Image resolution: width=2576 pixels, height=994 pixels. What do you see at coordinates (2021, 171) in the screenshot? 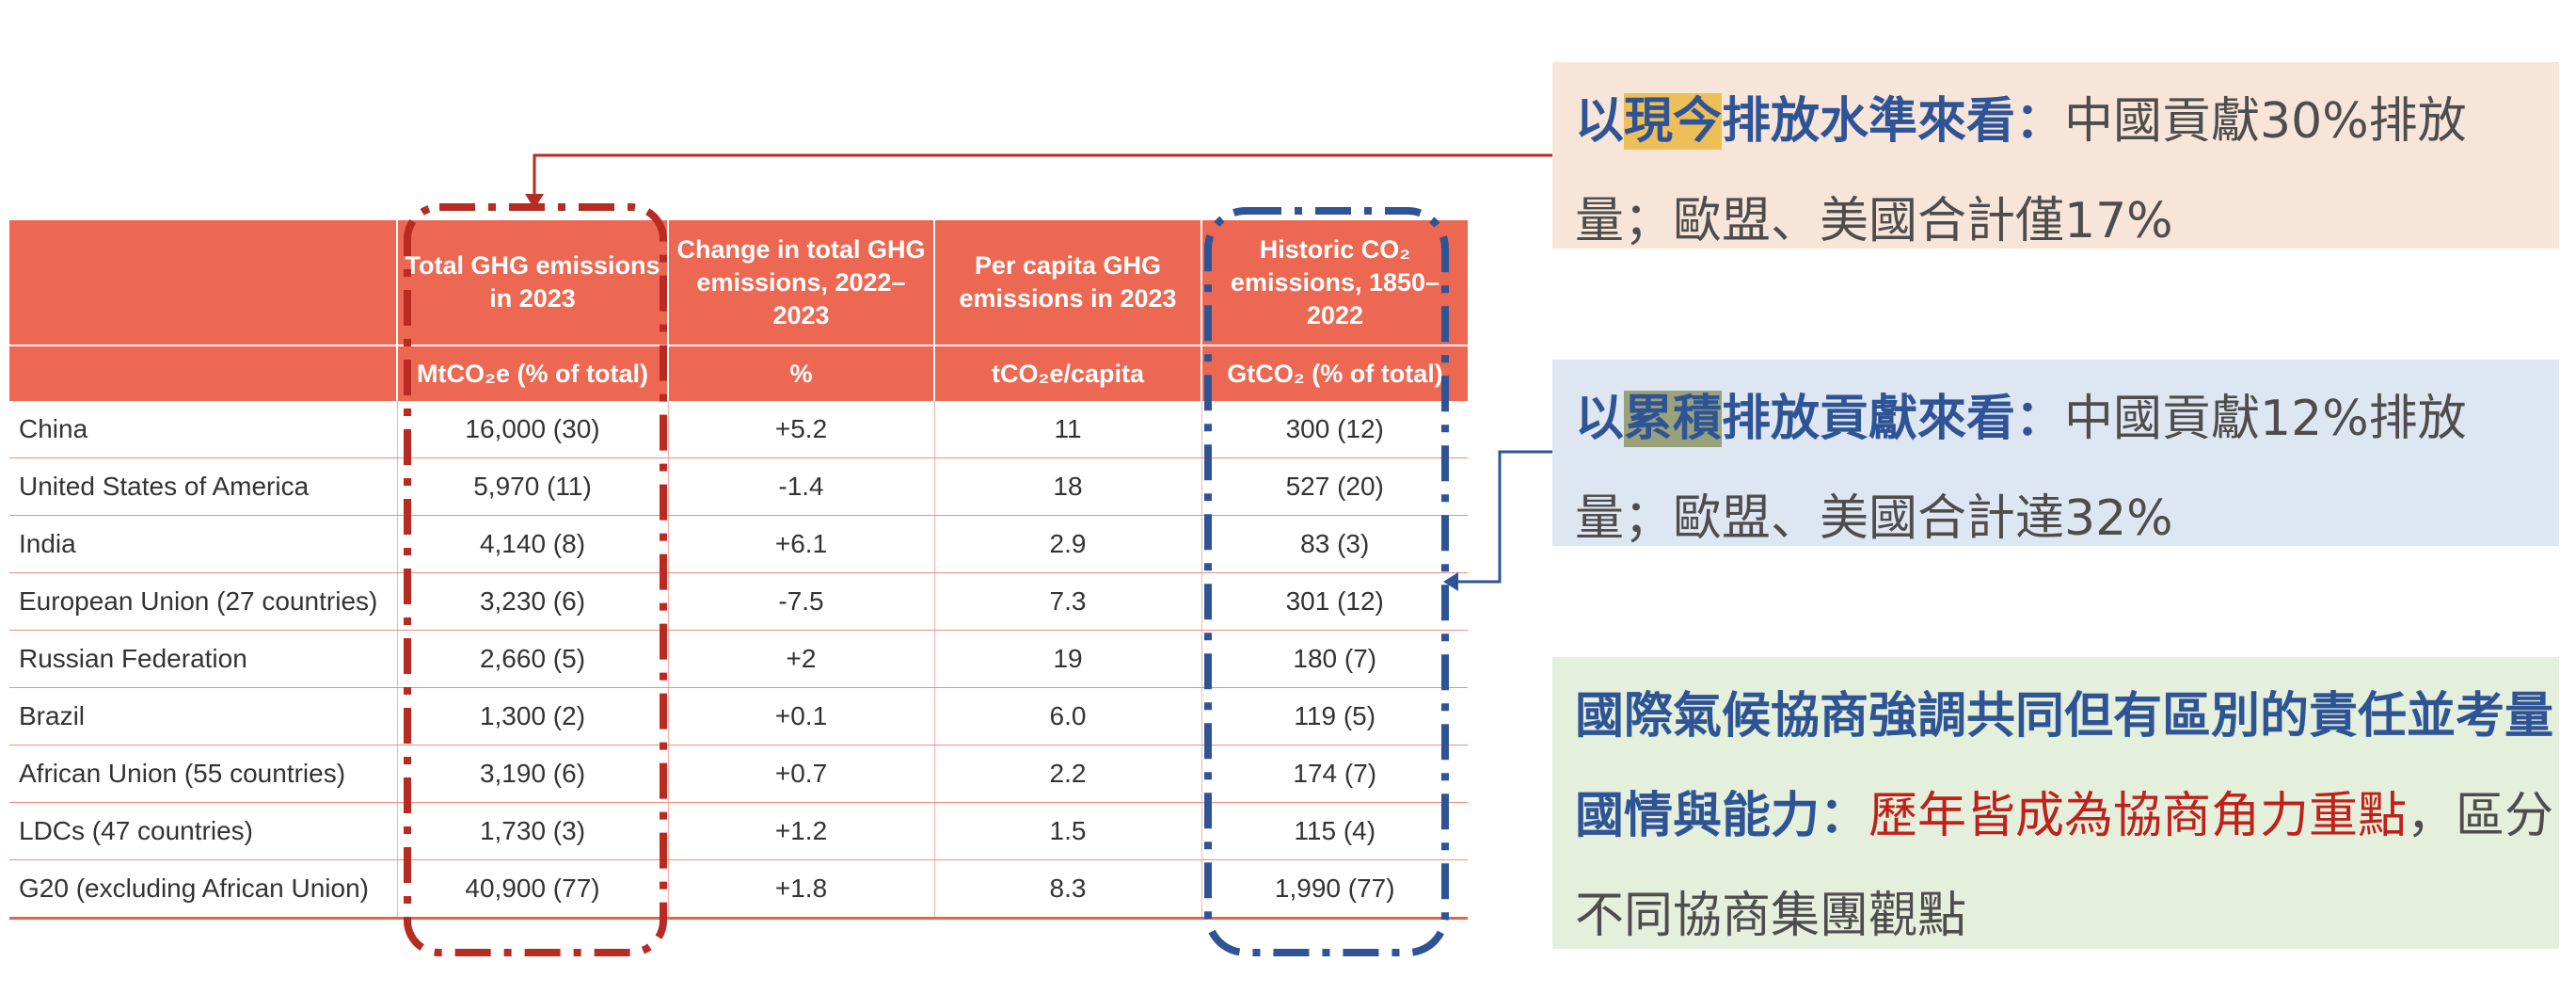
I see `current-body: 中國貢獻30%排放量；歐盟、美國合計僅17%` at bounding box center [2021, 171].